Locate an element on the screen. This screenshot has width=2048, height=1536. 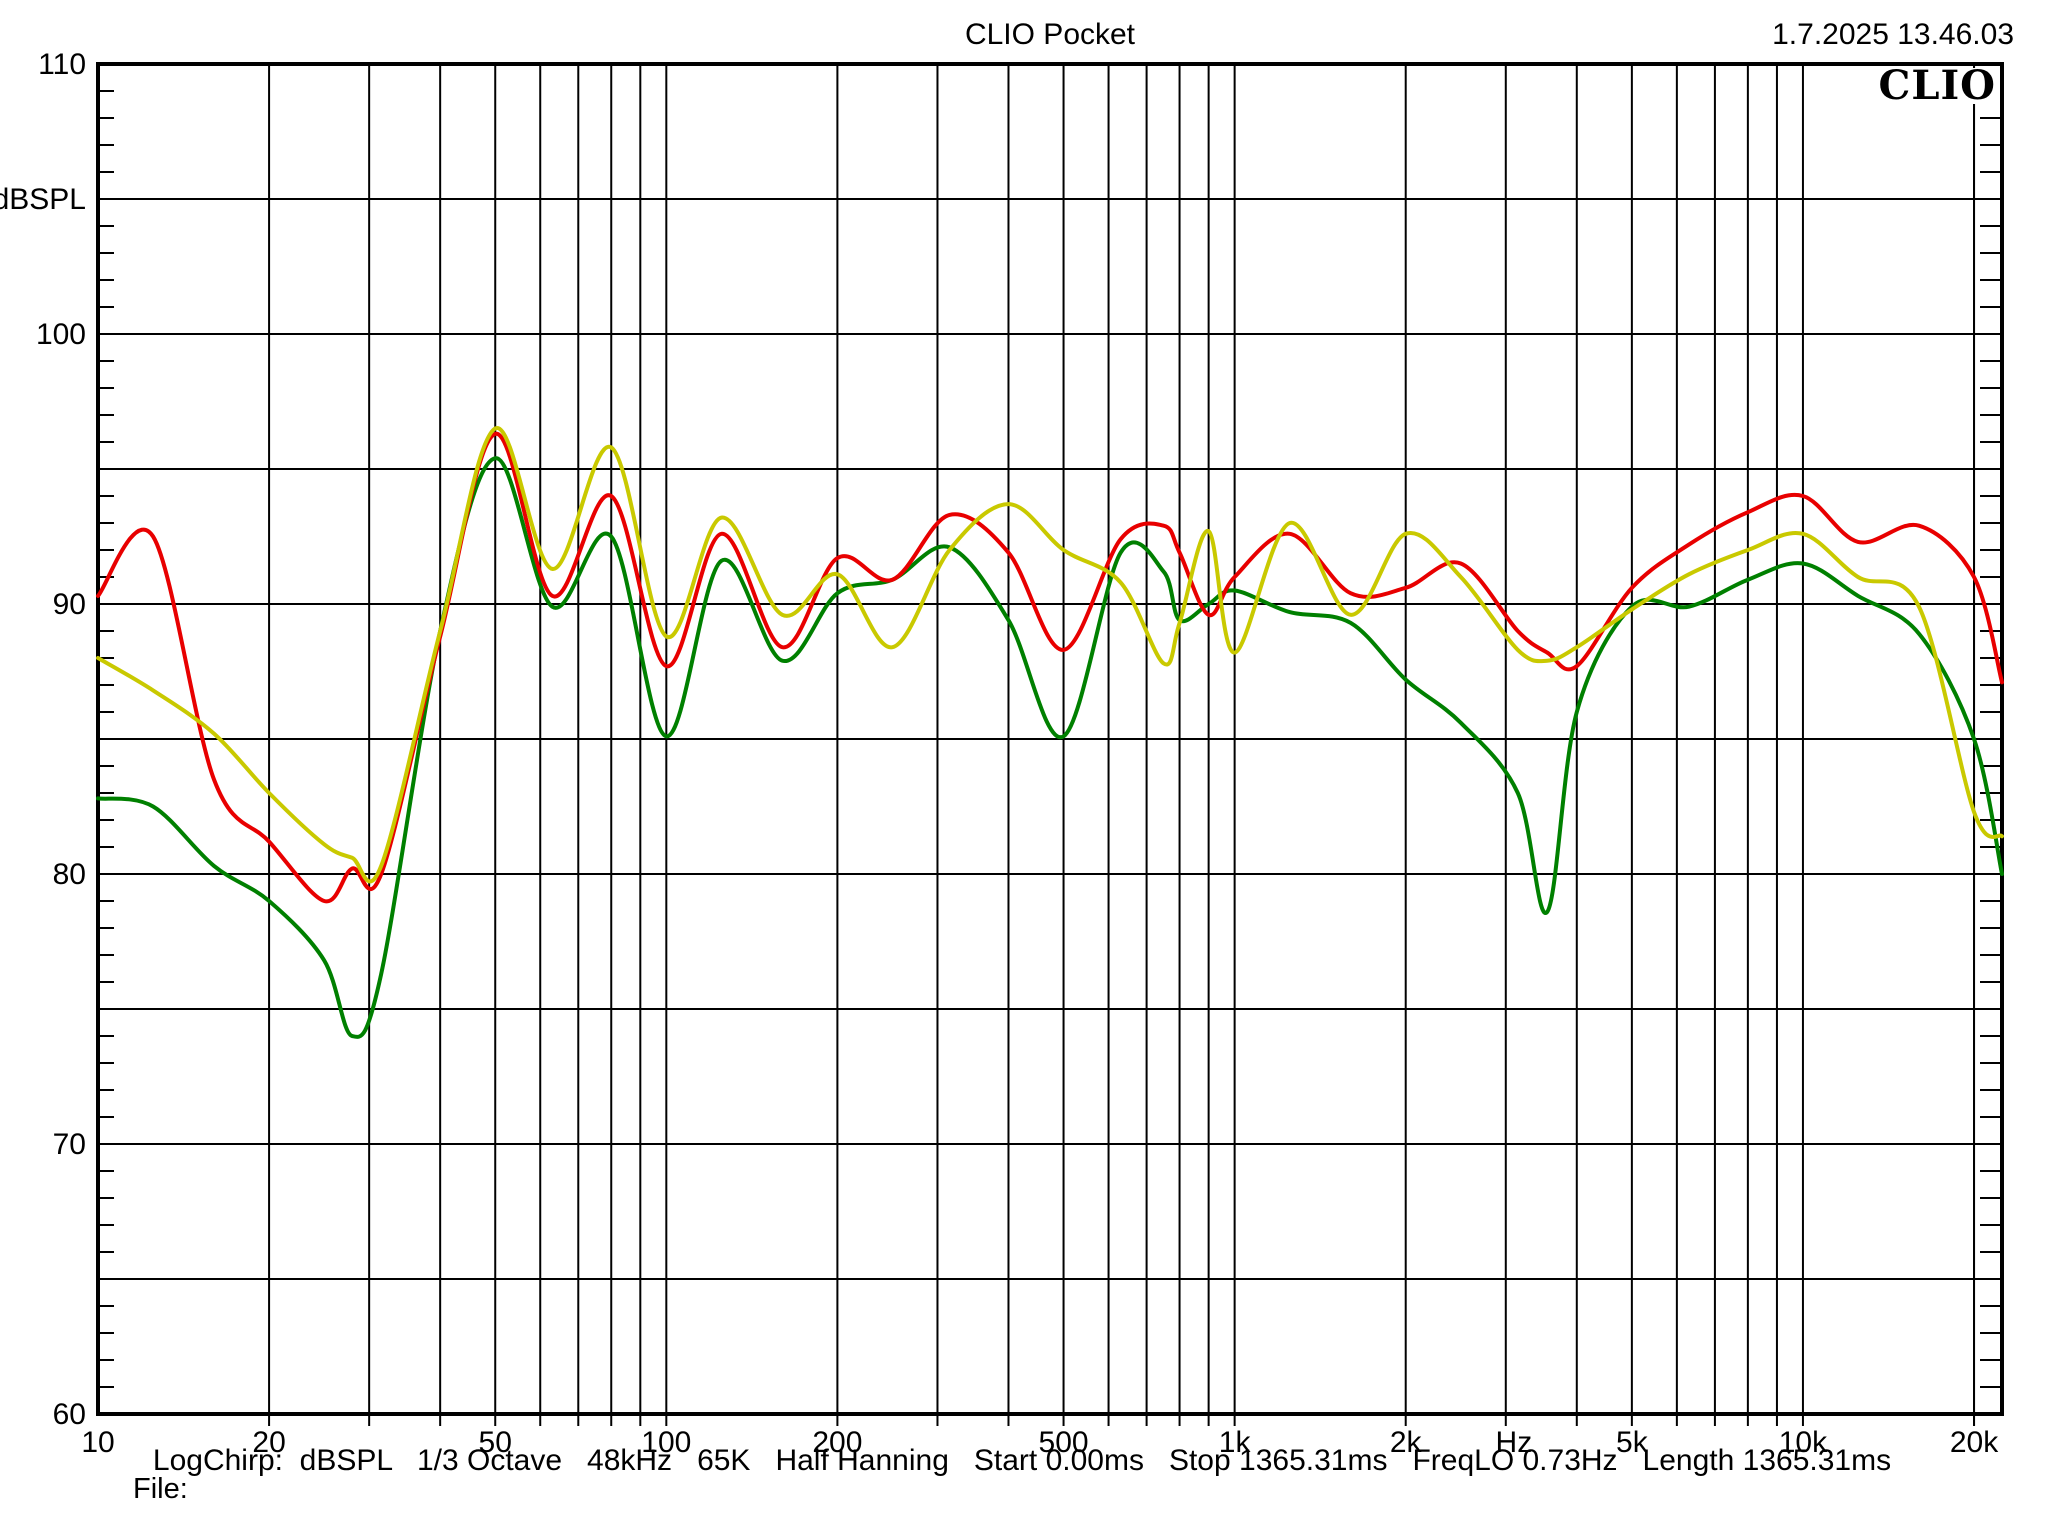
x-tick-label: 500 is located at coordinates (1064, 1442).